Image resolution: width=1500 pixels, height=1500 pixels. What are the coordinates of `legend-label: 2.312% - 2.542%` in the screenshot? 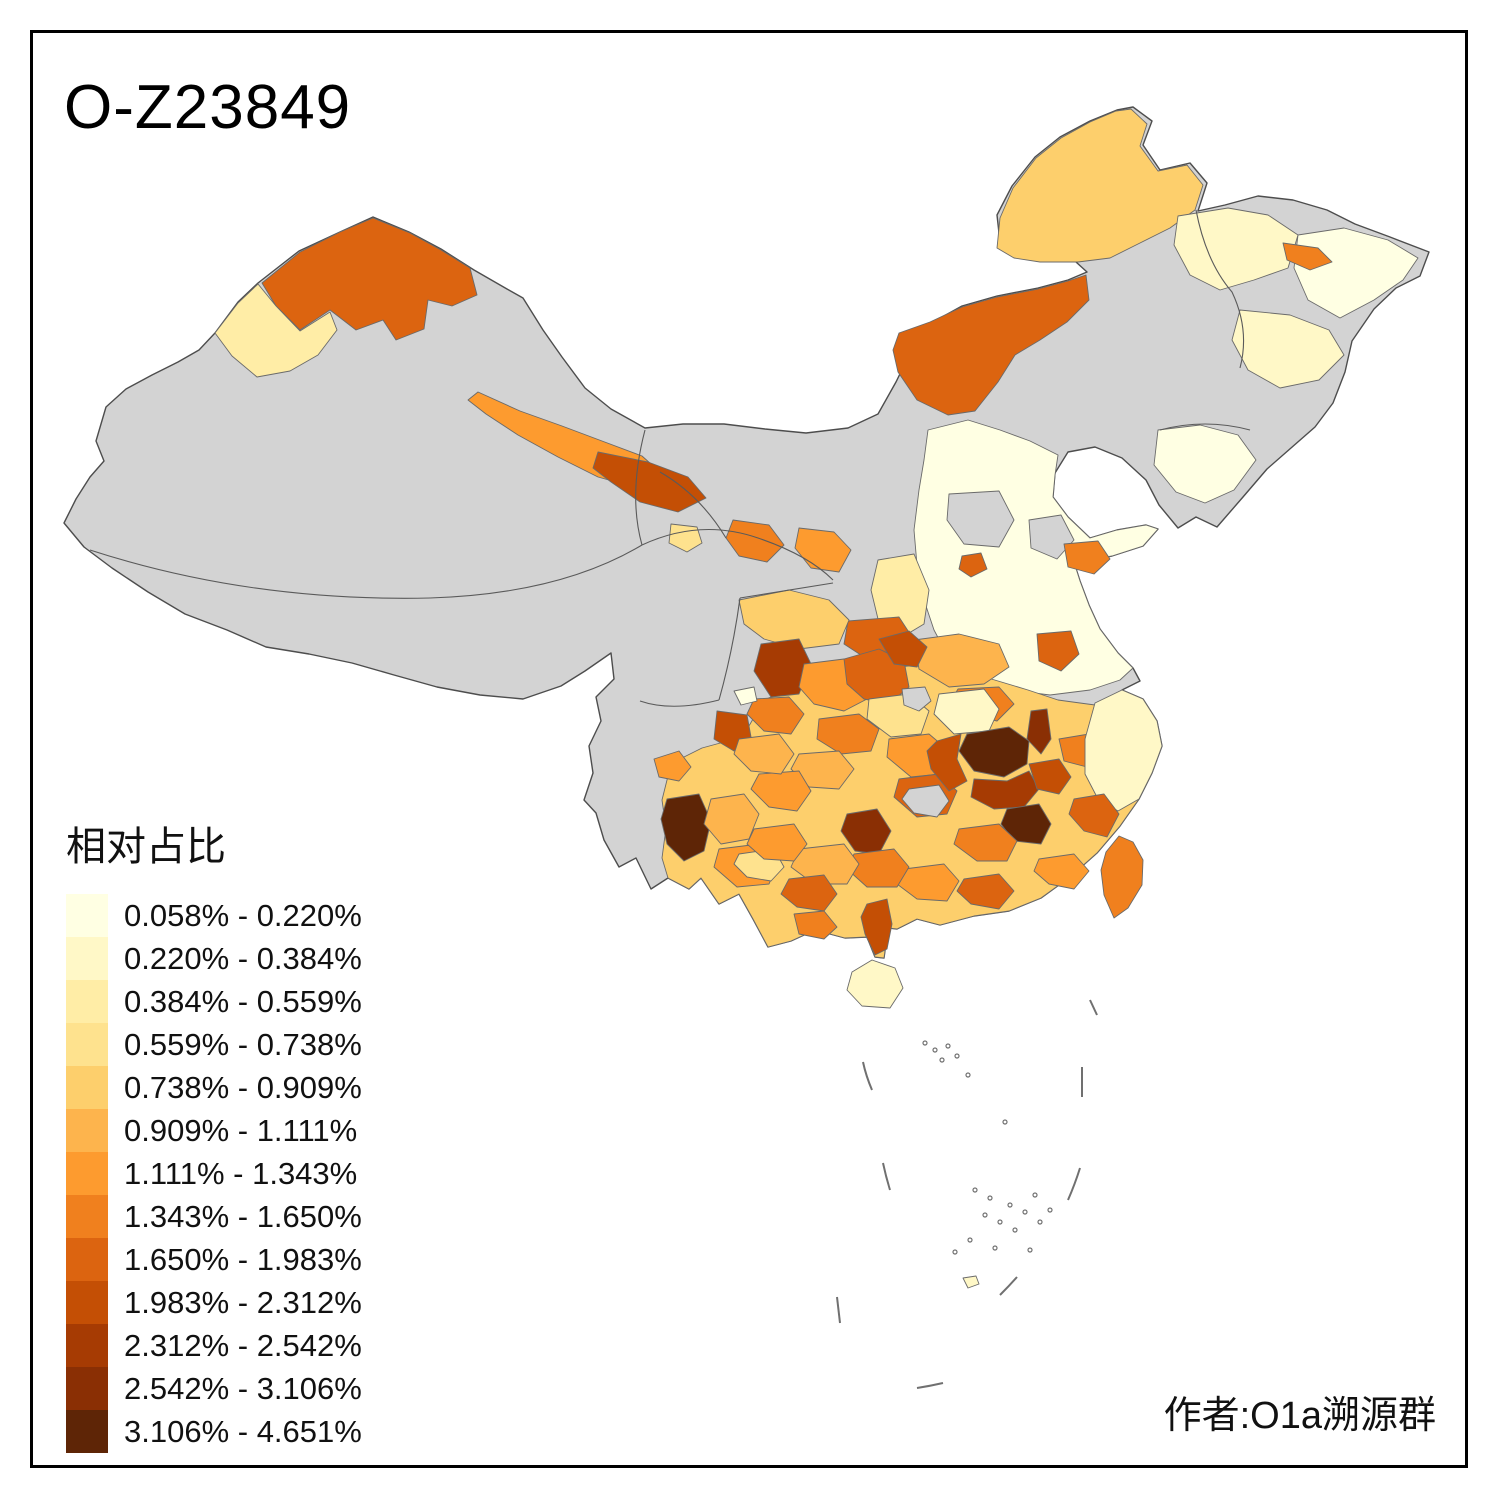 It's located at (243, 1345).